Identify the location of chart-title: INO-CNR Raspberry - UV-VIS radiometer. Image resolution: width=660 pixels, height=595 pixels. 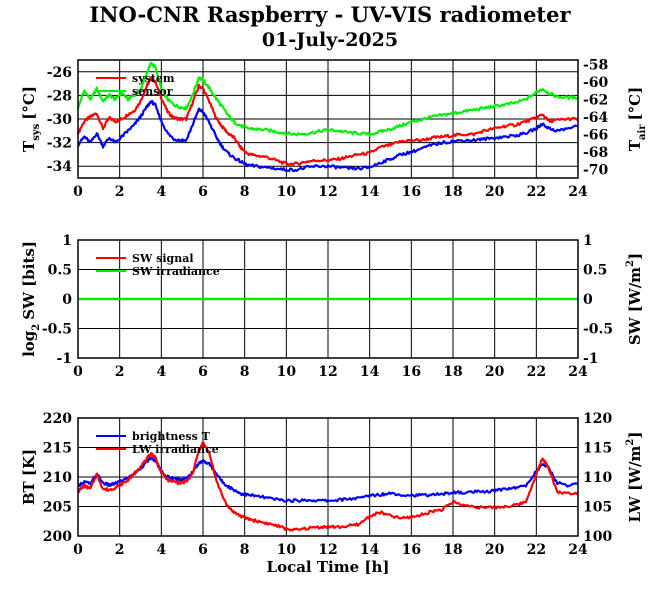
(330, 14).